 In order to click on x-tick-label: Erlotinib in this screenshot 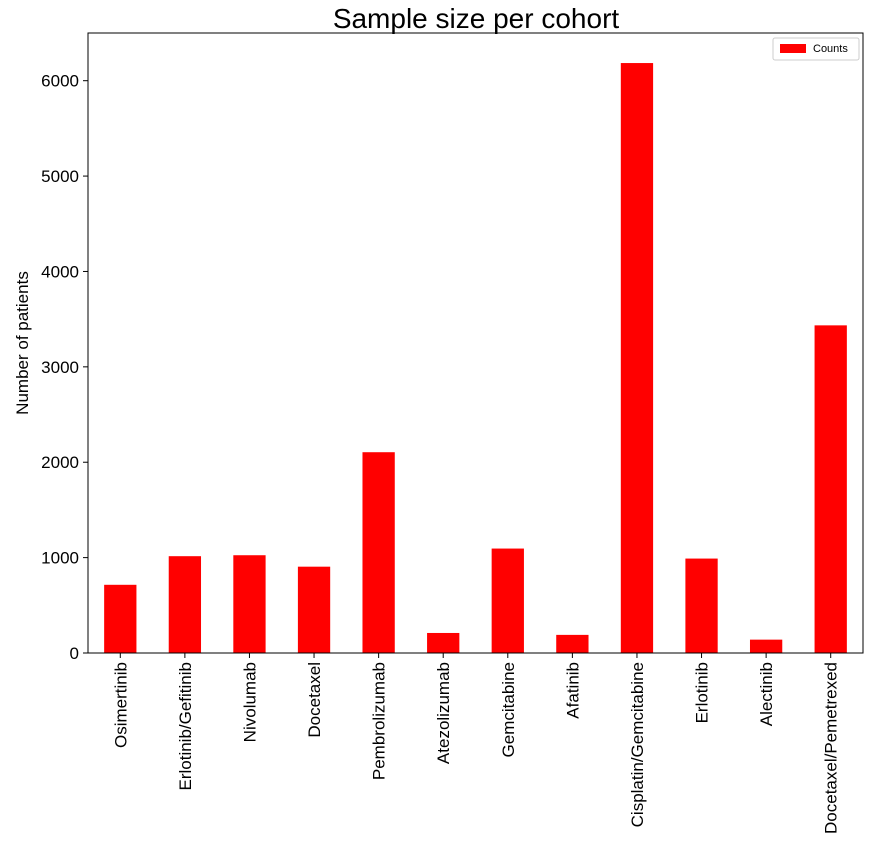, I will do `click(702, 692)`.